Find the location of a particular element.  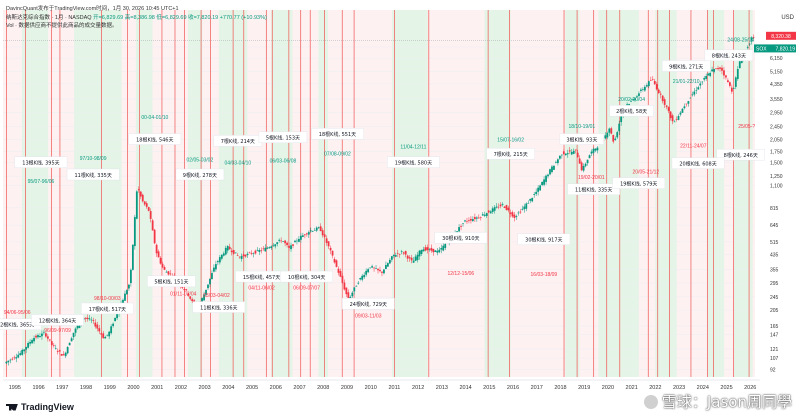

y-tick-label: 1,100 is located at coordinates (776, 187).